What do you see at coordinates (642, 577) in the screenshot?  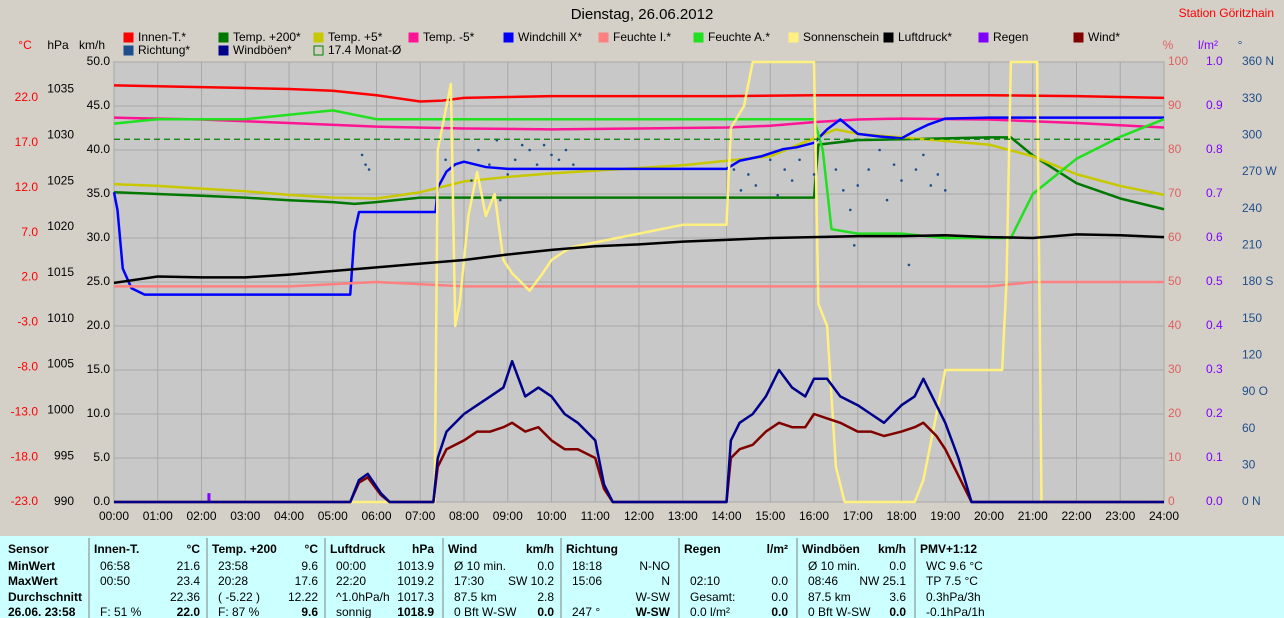 I see `stats-panel` at bounding box center [642, 577].